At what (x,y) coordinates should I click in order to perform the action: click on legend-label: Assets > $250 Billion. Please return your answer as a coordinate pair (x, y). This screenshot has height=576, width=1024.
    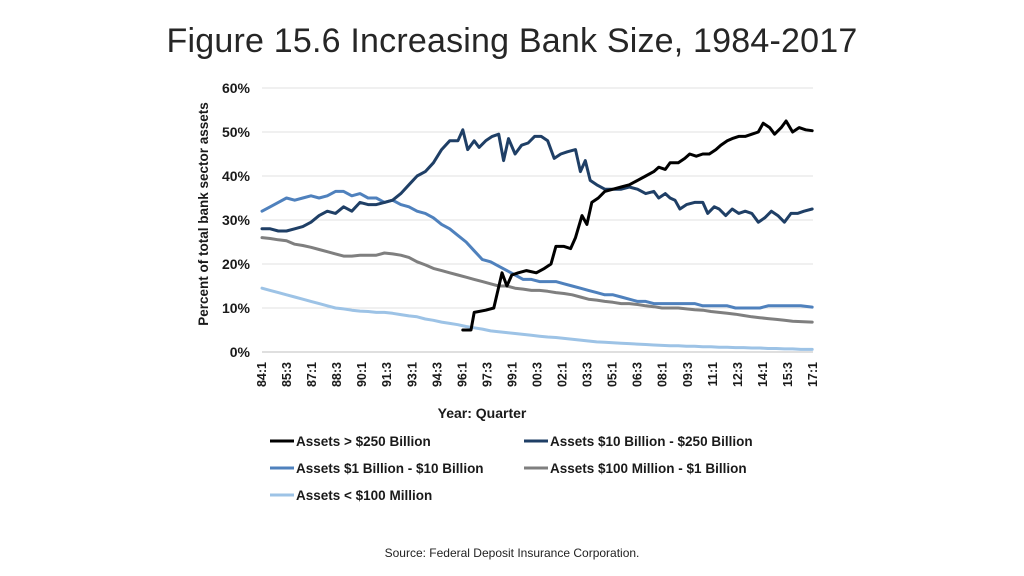
    Looking at the image, I should click on (363, 441).